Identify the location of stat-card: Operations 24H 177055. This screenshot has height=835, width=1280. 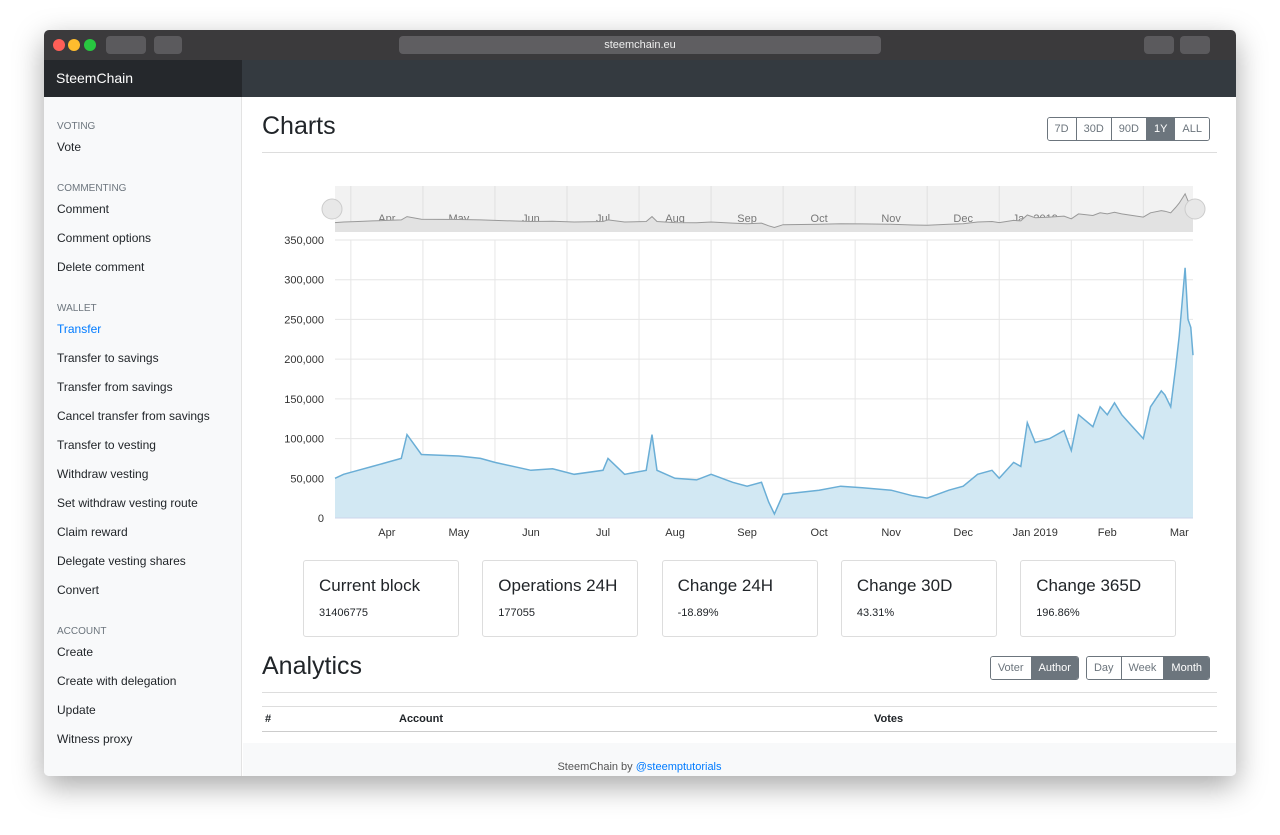
(560, 598).